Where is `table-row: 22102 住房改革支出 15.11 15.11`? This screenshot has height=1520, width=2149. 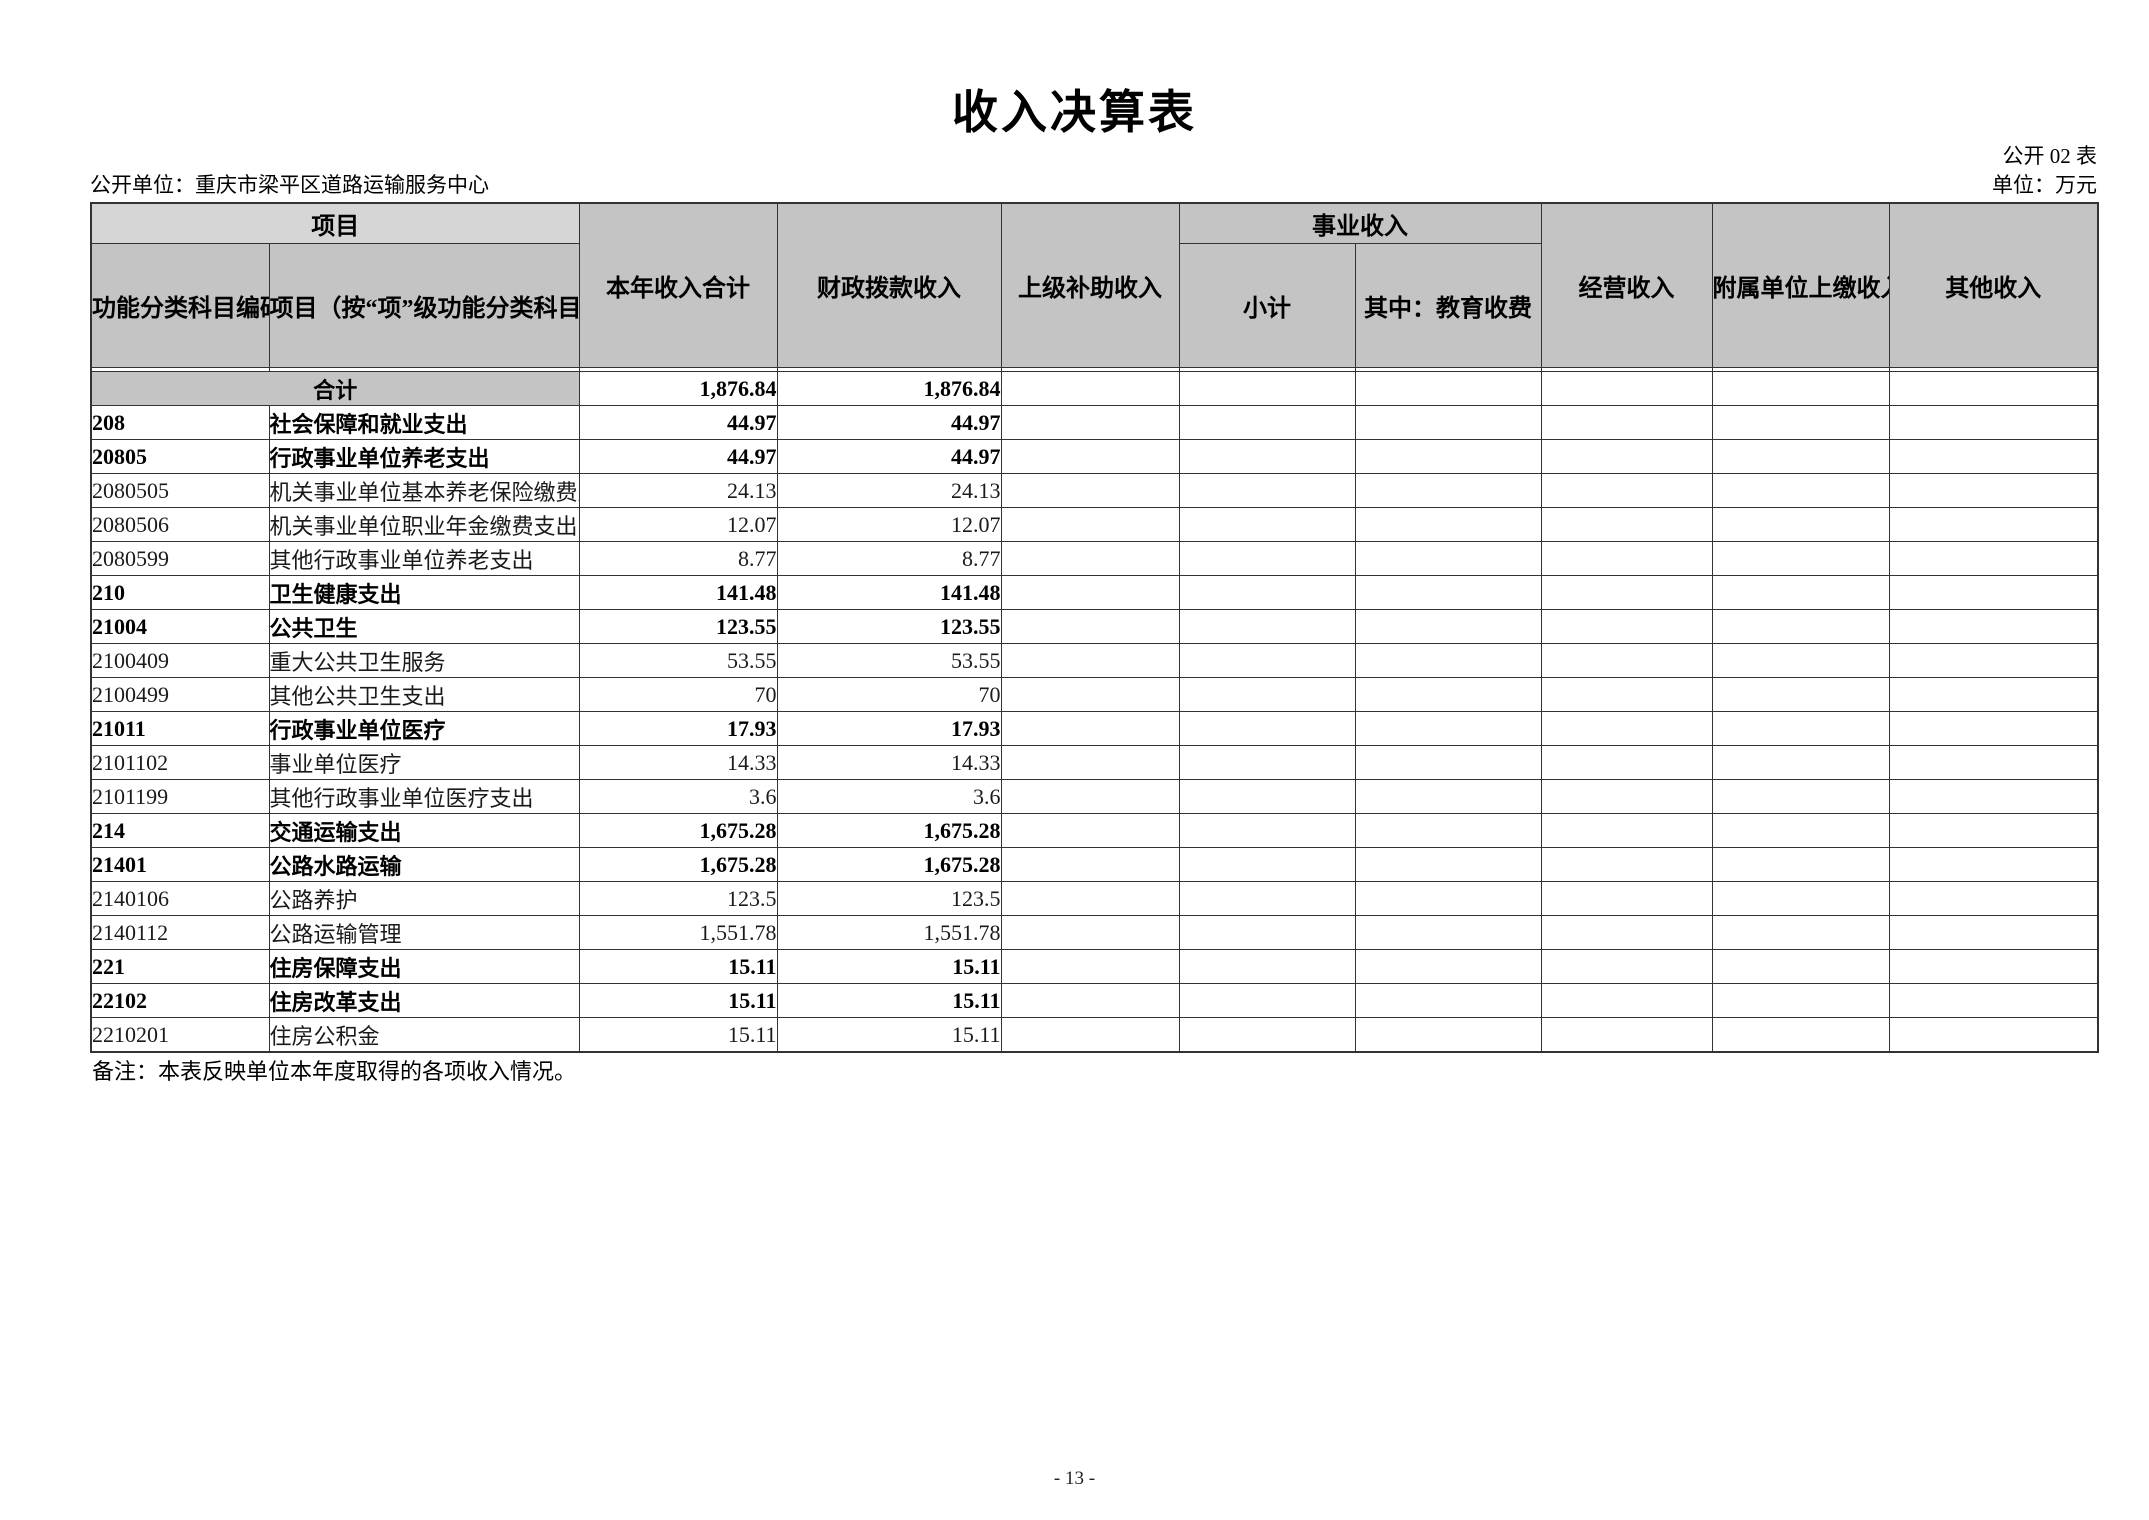
table-row: 22102 住房改革支出 15.11 15.11 is located at coordinates (1094, 1000).